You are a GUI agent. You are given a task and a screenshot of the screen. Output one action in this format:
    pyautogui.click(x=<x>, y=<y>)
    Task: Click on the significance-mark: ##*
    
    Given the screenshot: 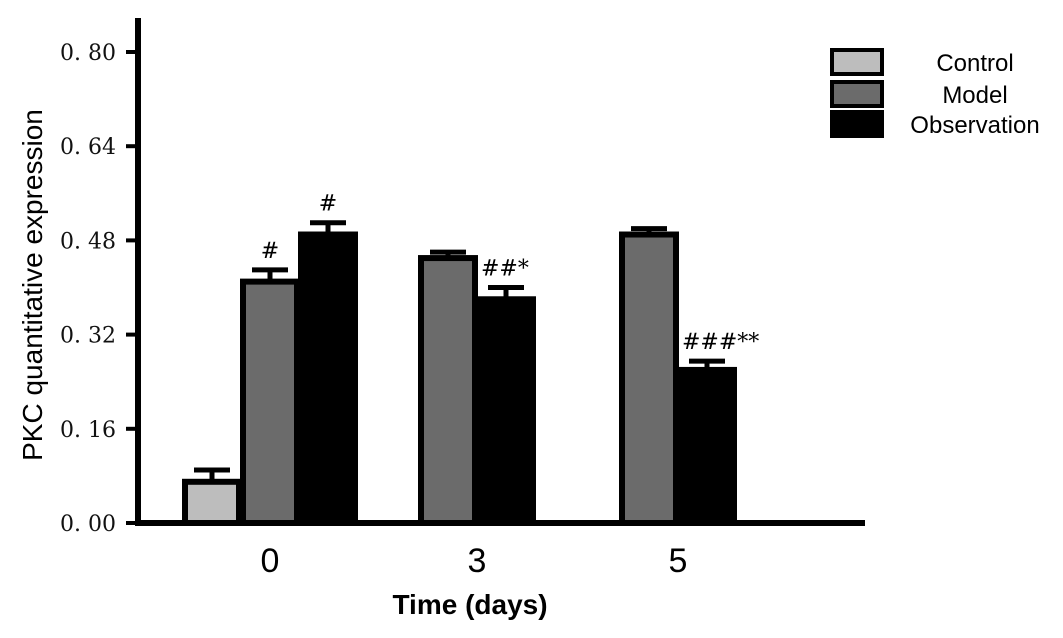 What is the action you would take?
    pyautogui.click(x=505, y=269)
    